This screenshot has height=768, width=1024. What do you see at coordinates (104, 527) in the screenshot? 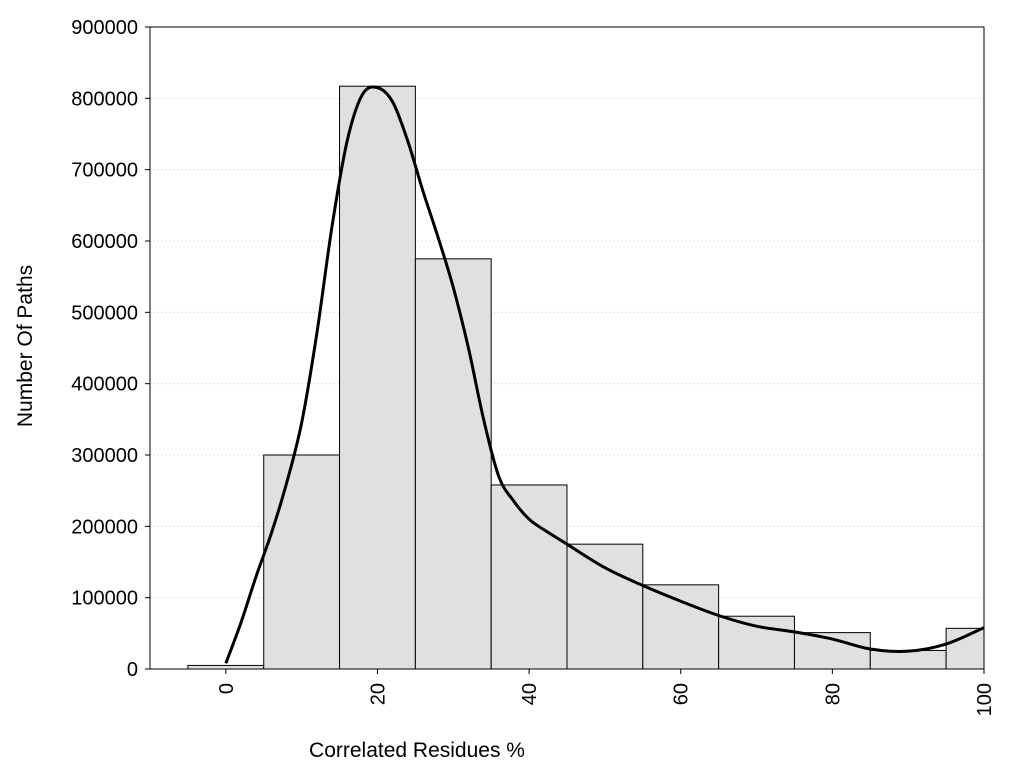
I see `y-tick-label: 200000` at bounding box center [104, 527].